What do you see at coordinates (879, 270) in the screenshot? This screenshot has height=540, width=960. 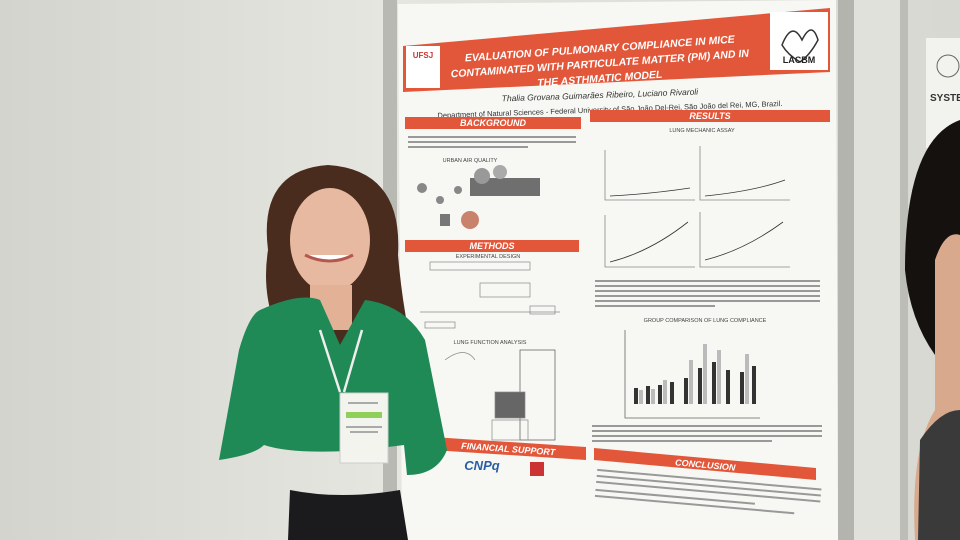 I see `board-gap` at bounding box center [879, 270].